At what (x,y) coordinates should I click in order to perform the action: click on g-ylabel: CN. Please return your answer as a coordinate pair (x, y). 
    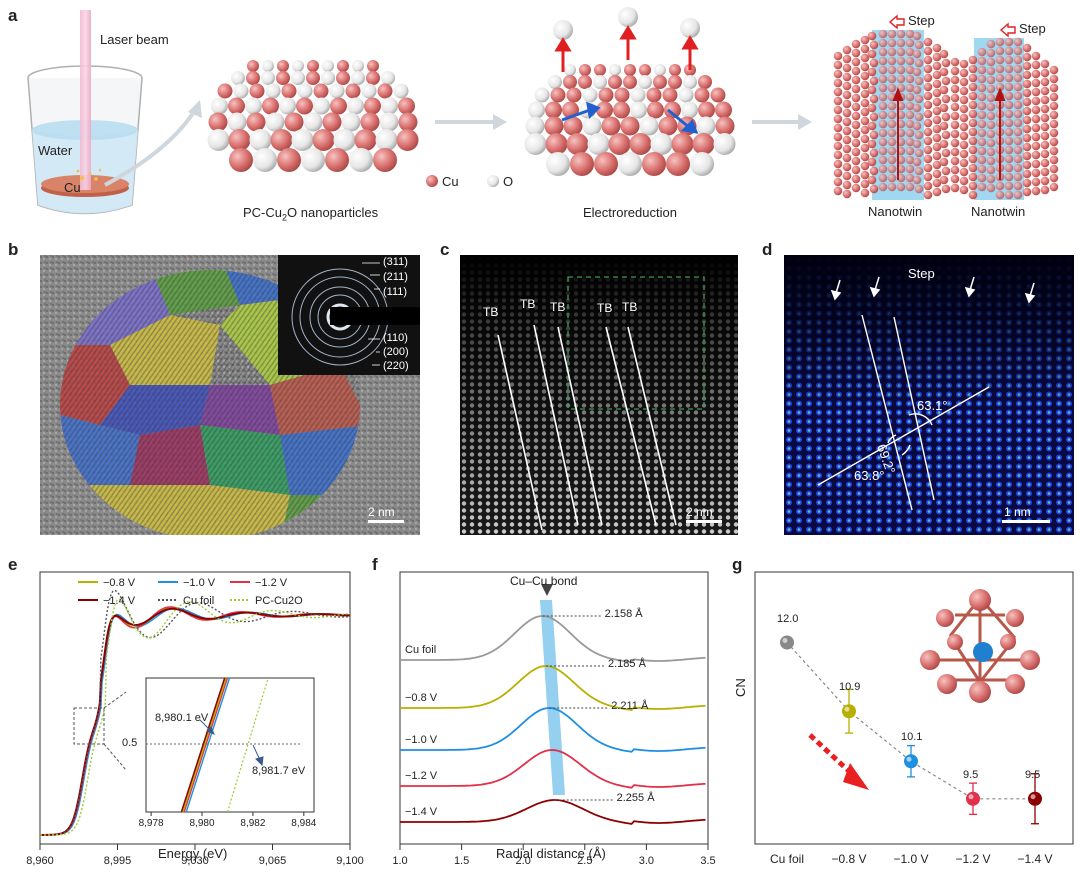
    Looking at the image, I should click on (740, 687).